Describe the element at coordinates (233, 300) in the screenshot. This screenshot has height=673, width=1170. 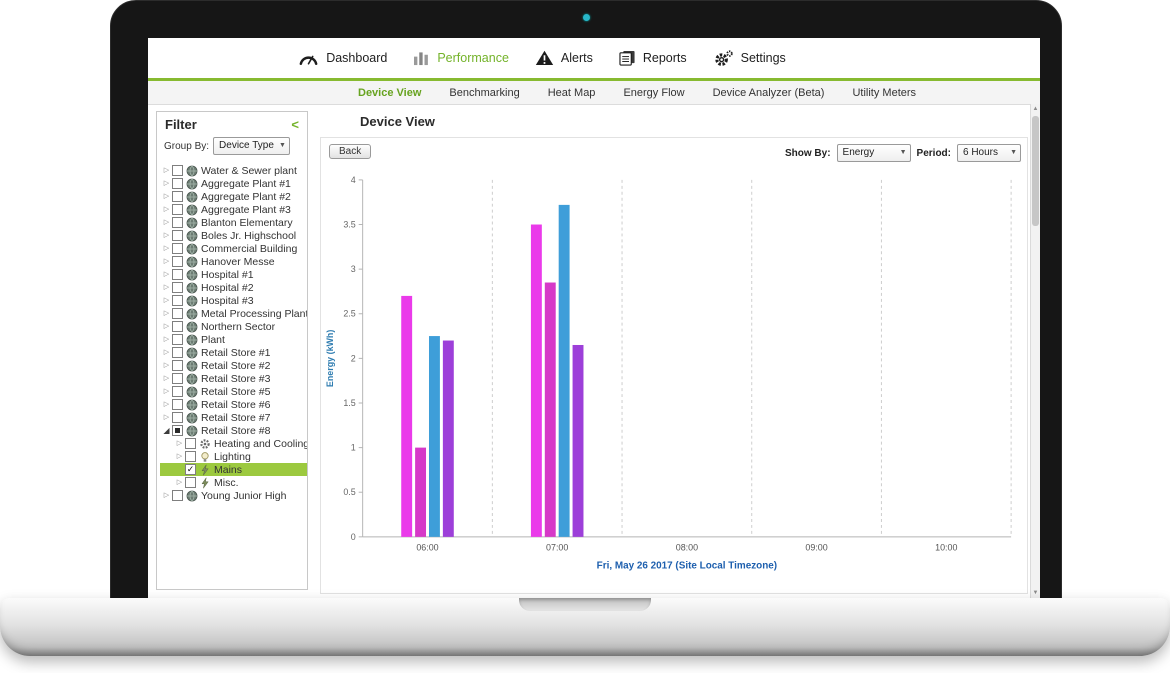
I see `tree-item-hospital-3: ▷ Hospital #3` at that location.